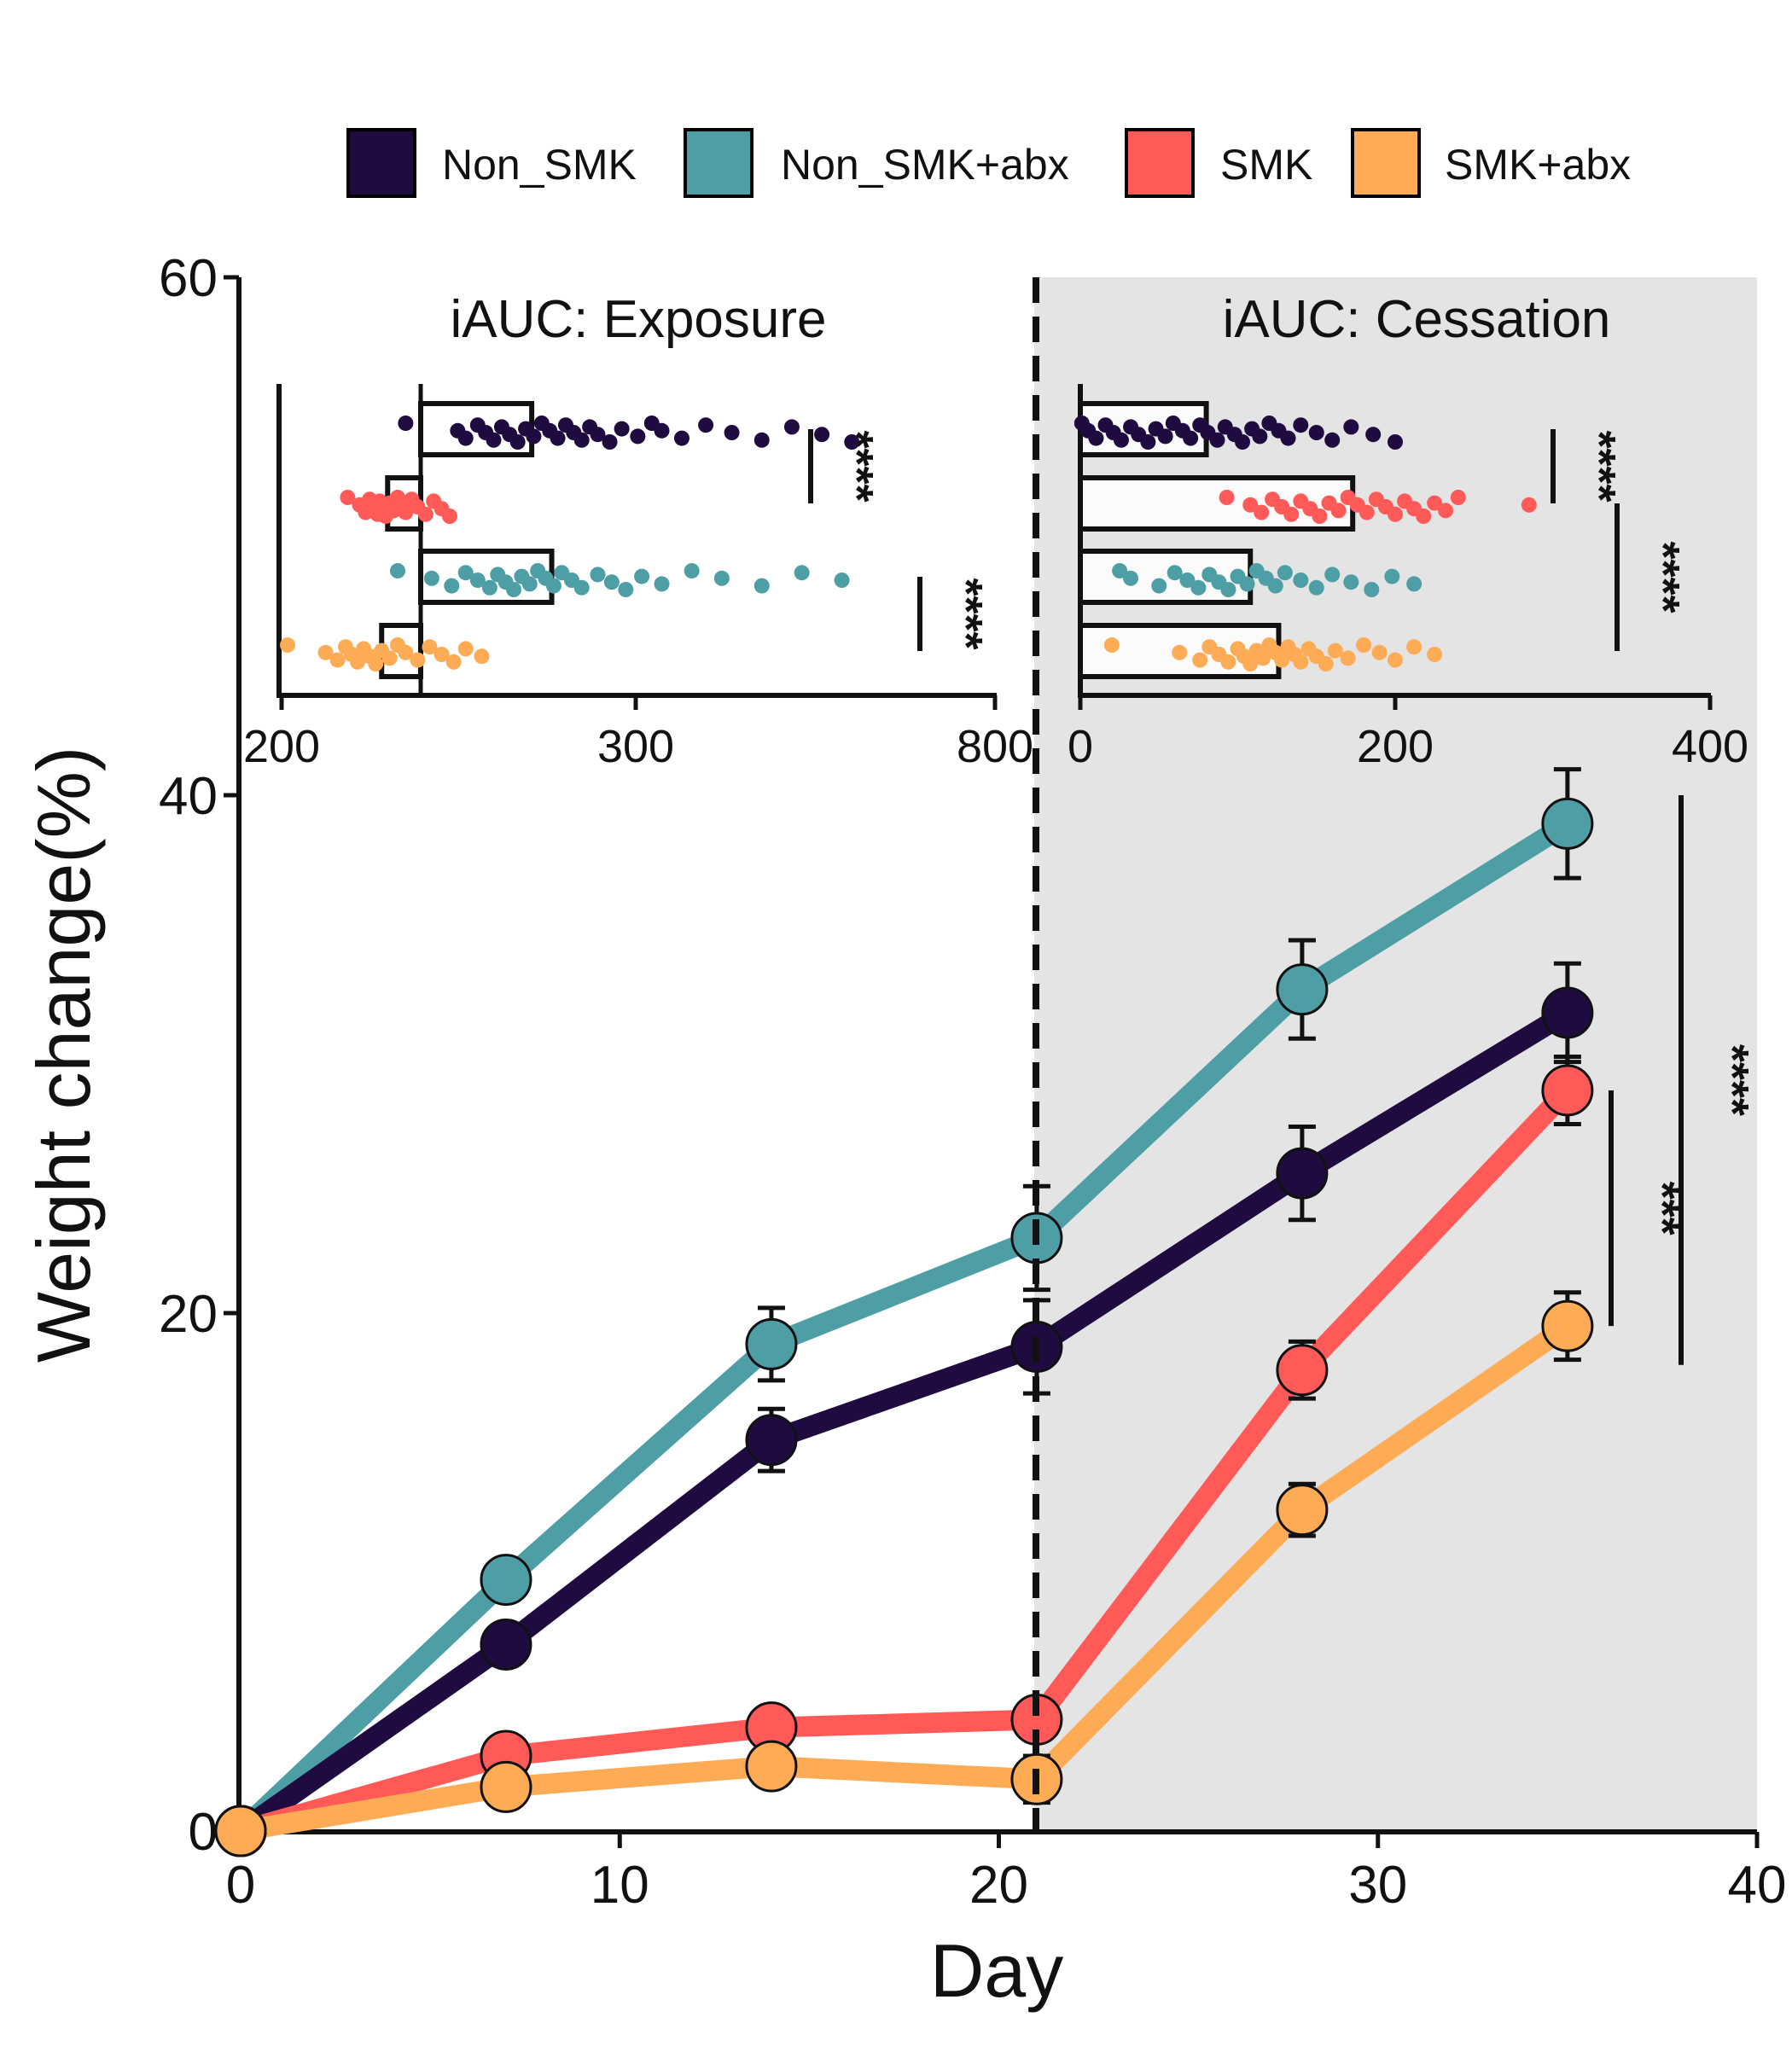 This screenshot has width=1792, height=2052. I want to click on significance-label: ****, so click(1732, 1080).